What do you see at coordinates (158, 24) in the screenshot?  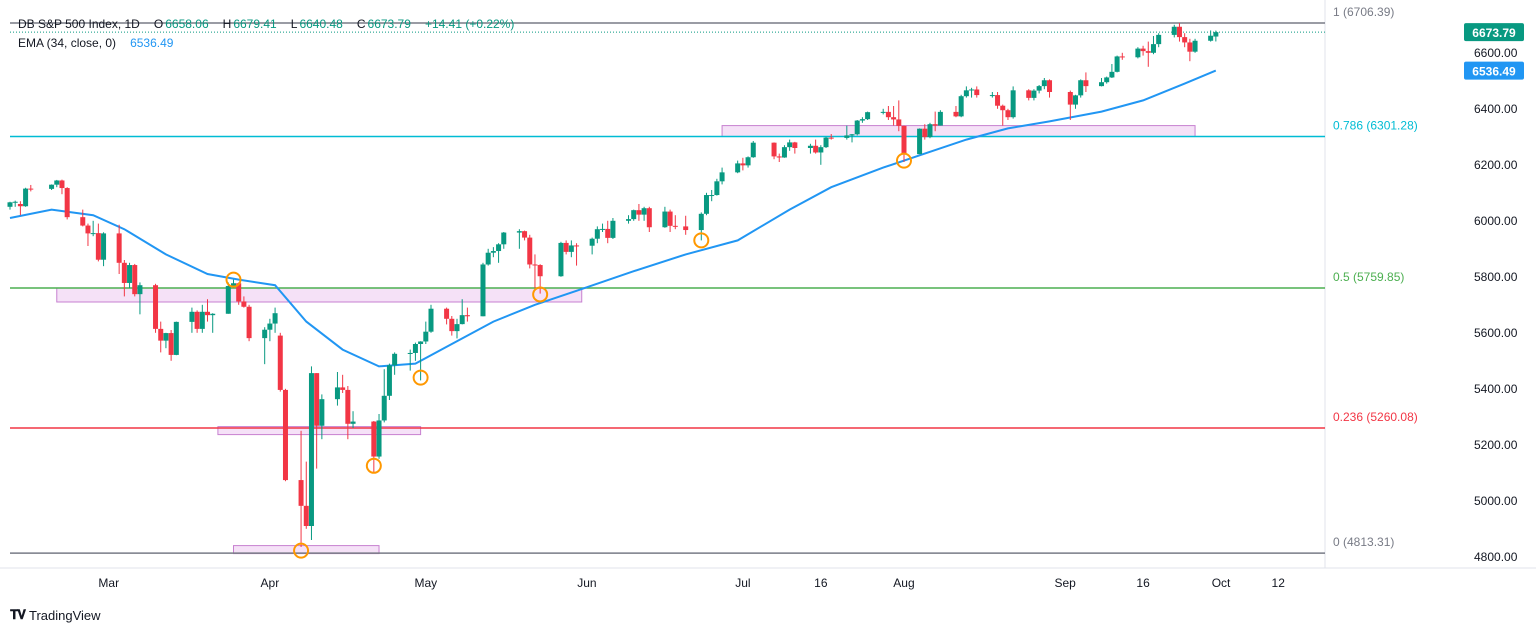 I see `open-label: O` at bounding box center [158, 24].